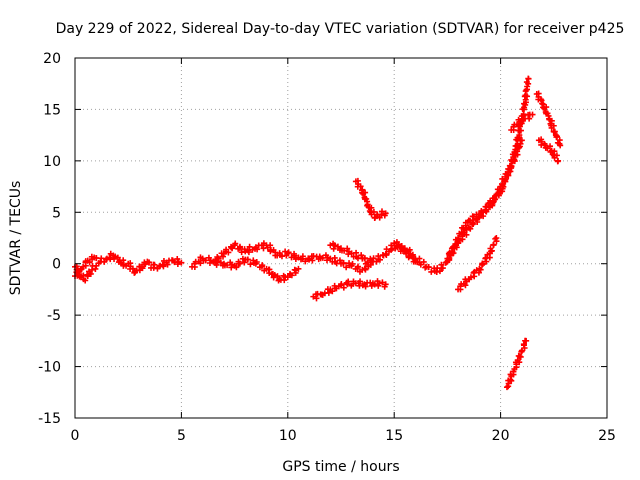 This screenshot has height=480, width=640. What do you see at coordinates (49, 419) in the screenshot?
I see `y-tick-label: -15` at bounding box center [49, 419].